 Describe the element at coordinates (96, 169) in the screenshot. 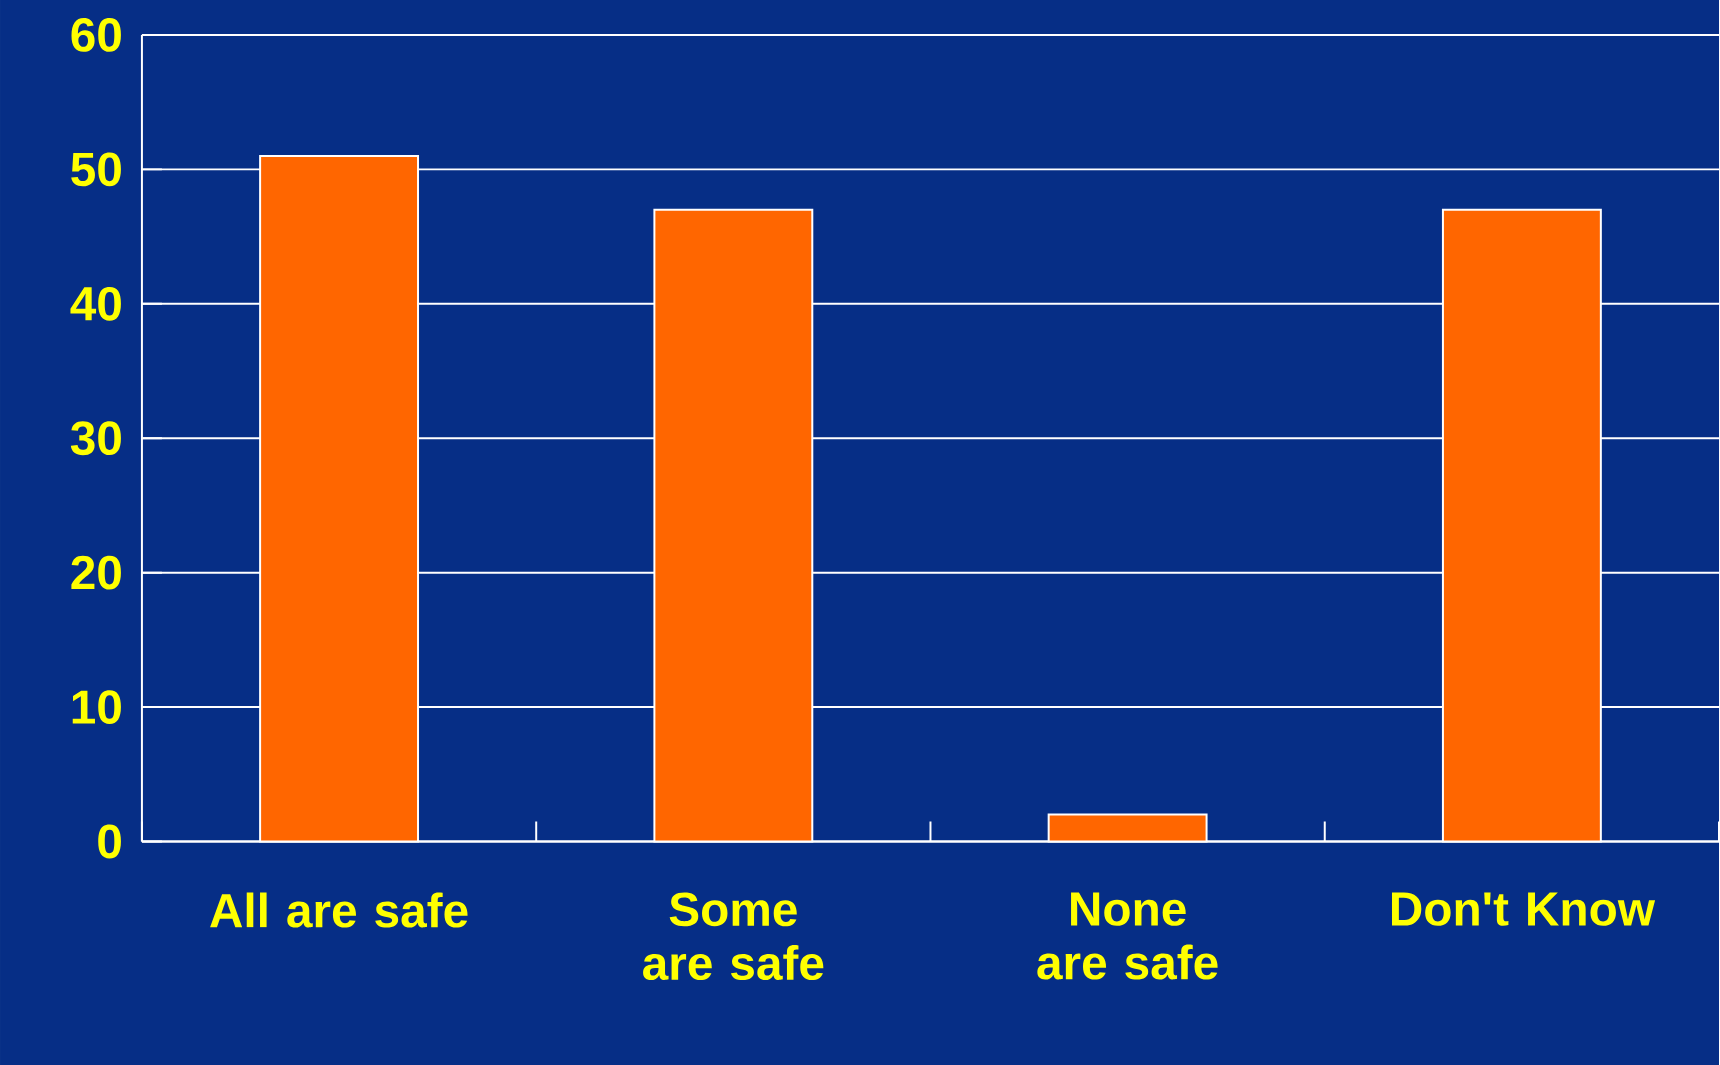

I see `y-tick-label: 50` at that location.